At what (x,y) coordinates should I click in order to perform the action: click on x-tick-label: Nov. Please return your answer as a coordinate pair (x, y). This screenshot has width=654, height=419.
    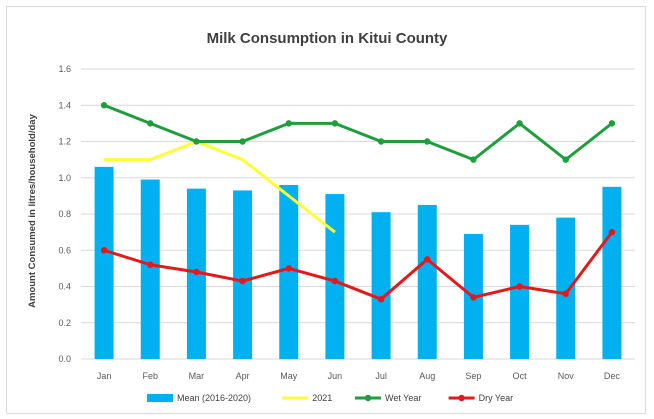
    Looking at the image, I should click on (566, 376).